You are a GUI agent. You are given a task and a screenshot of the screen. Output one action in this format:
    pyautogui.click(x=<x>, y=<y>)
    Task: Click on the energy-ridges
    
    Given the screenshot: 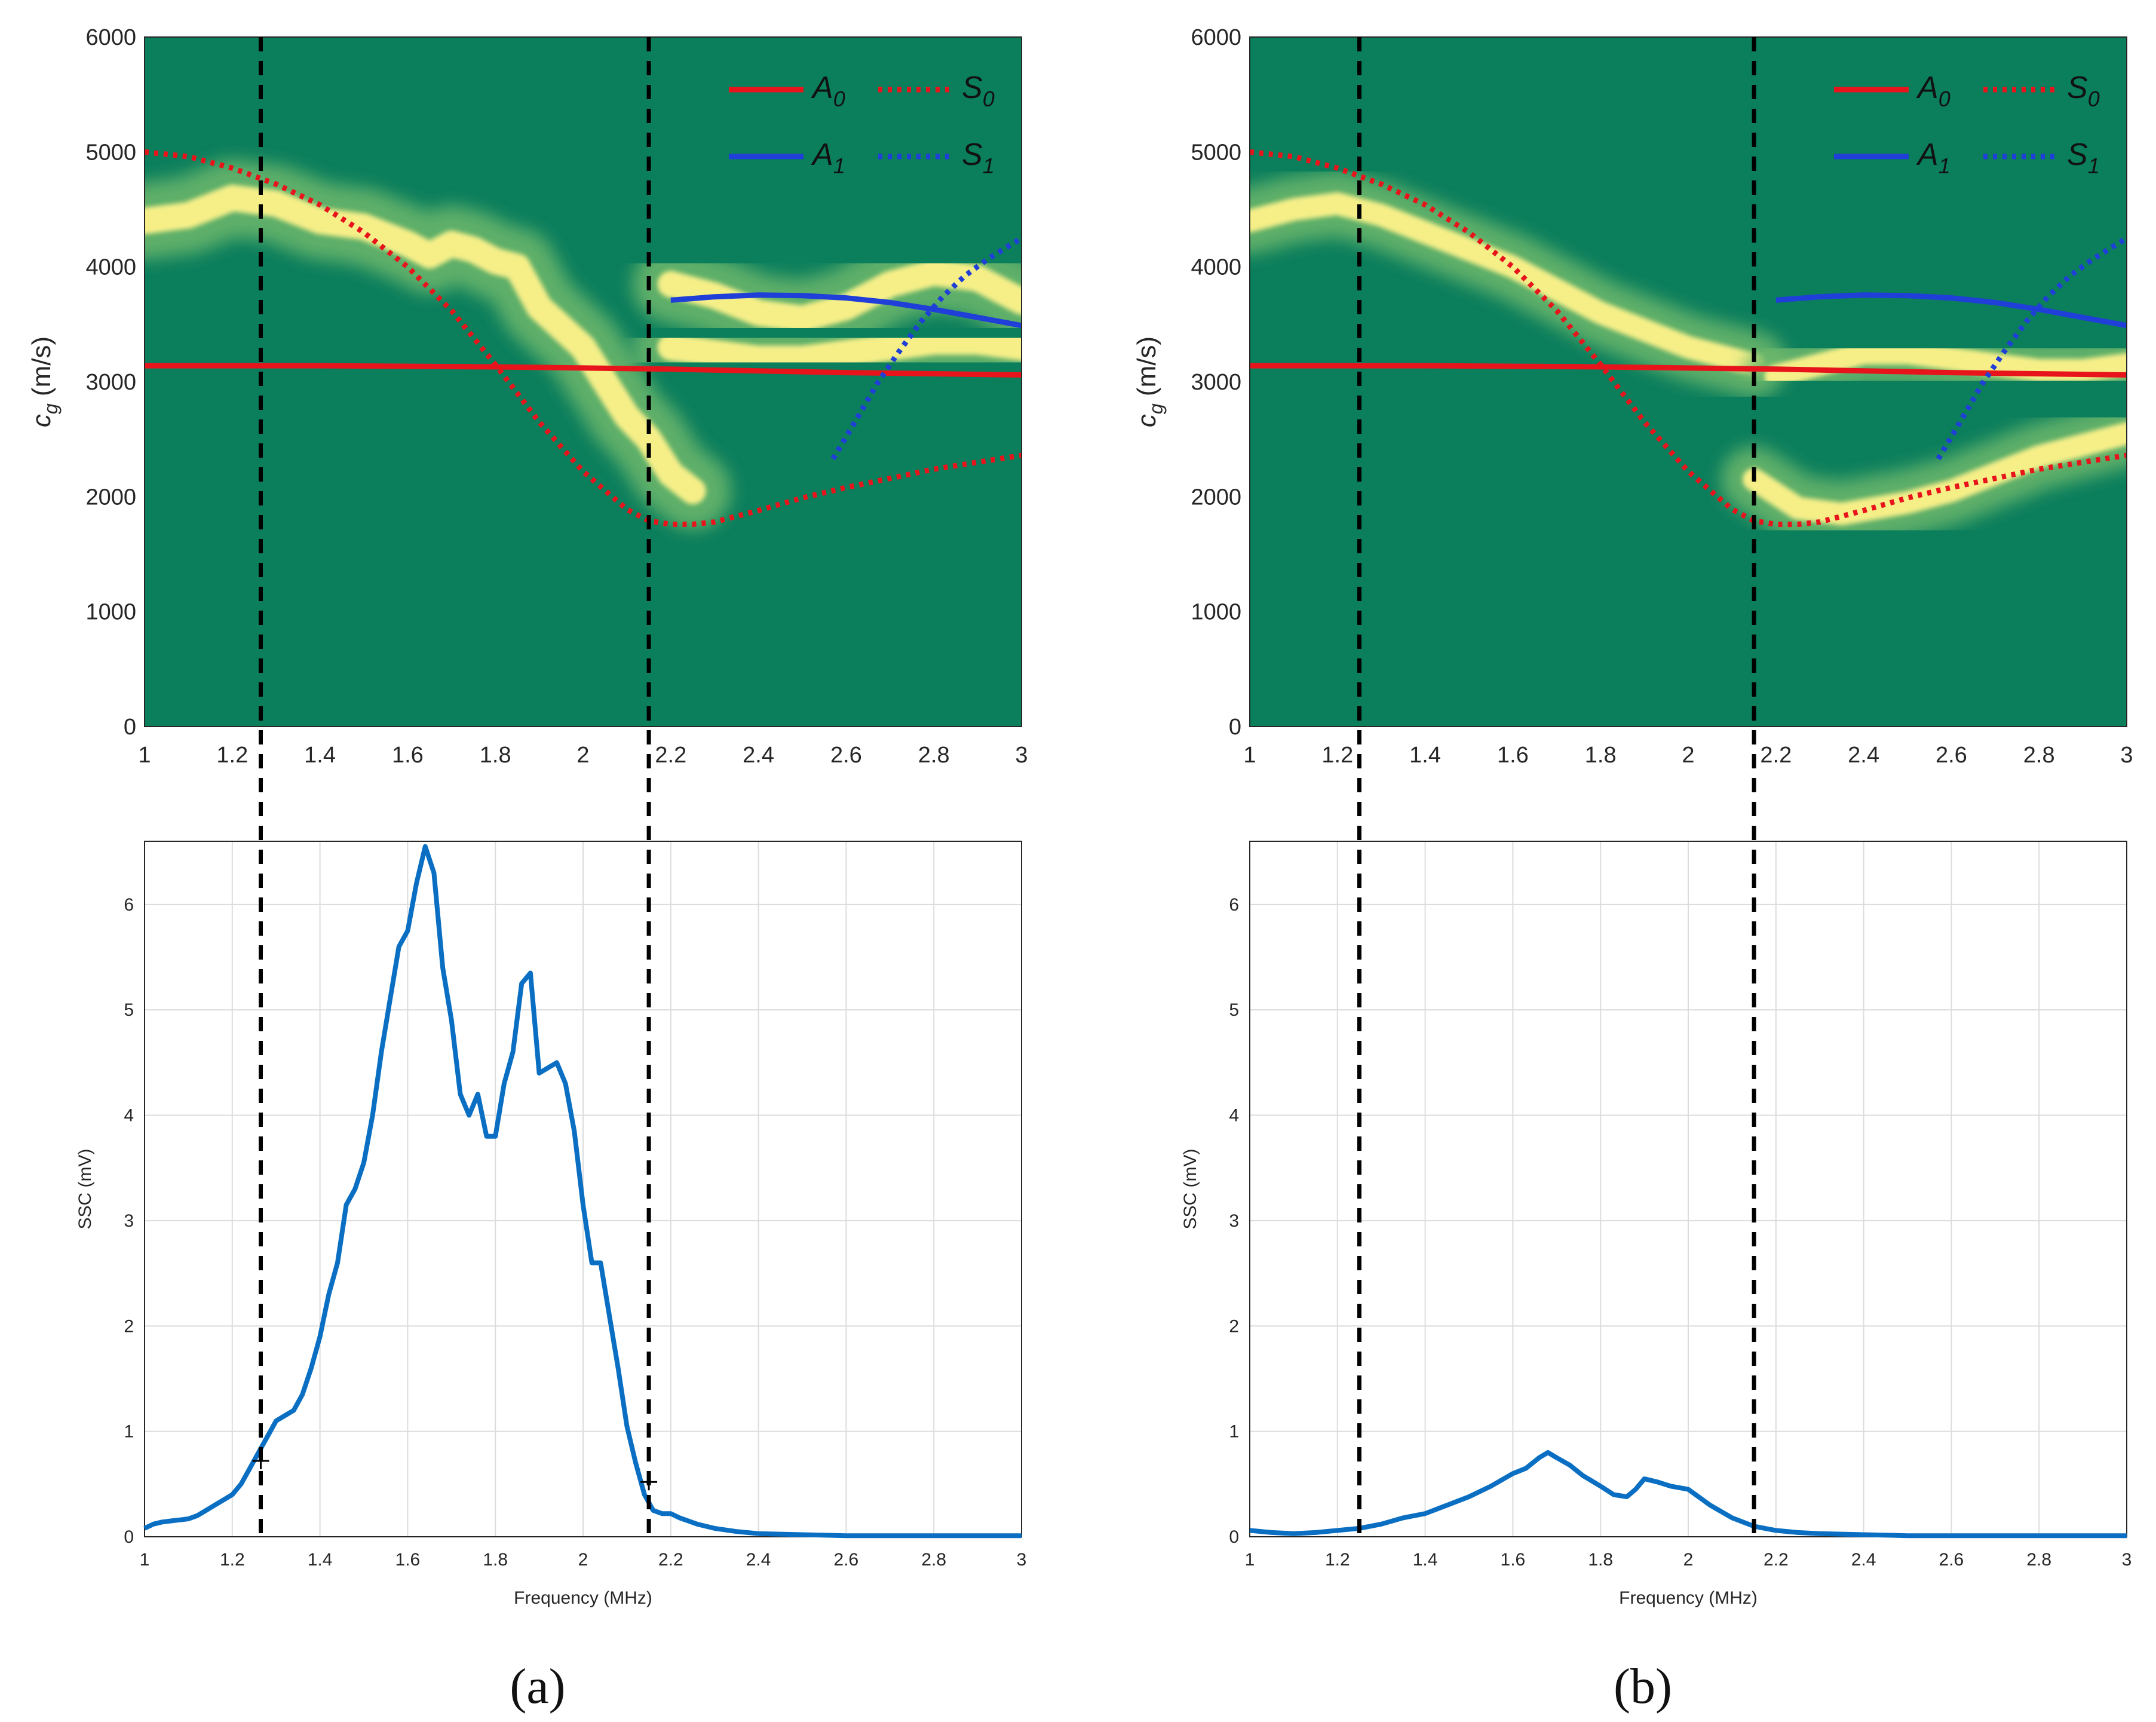 What is the action you would take?
    pyautogui.click(x=1688, y=359)
    